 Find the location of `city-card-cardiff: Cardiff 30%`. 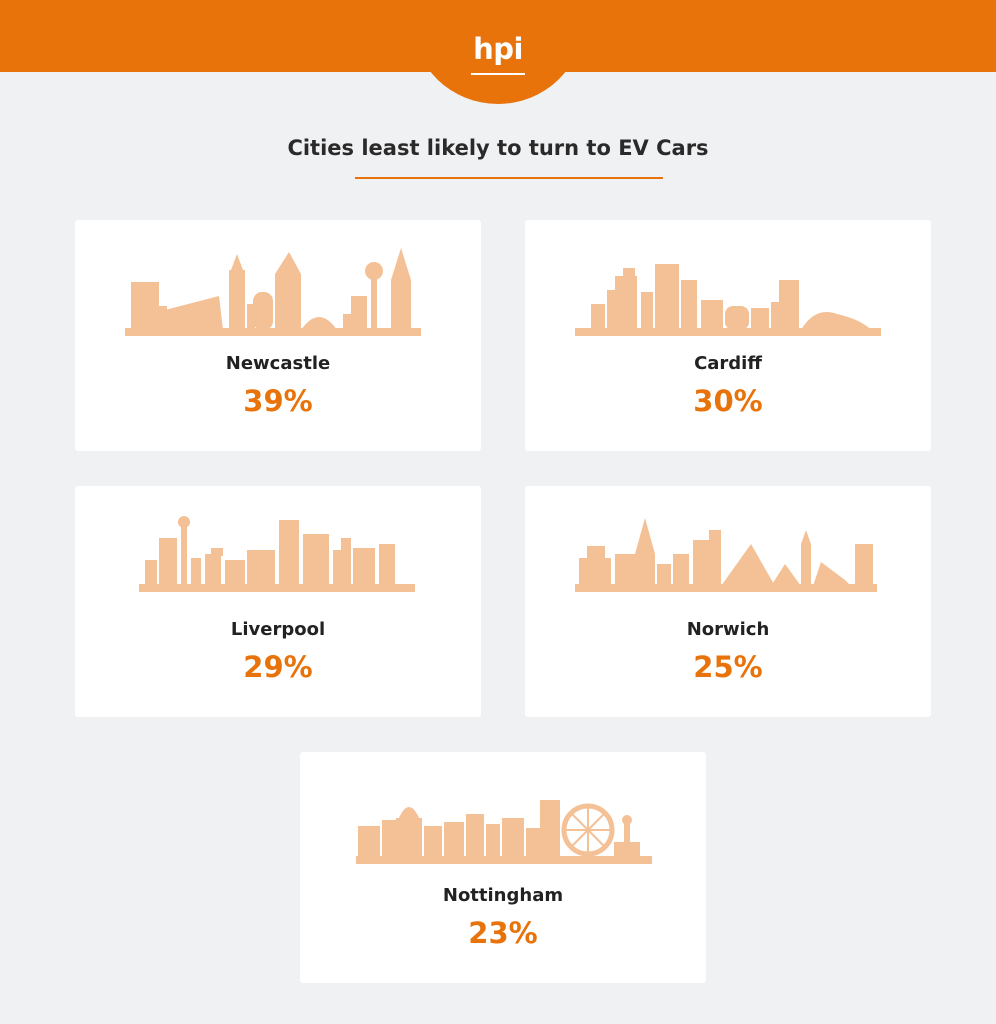

city-card-cardiff: Cardiff 30% is located at coordinates (728, 335).